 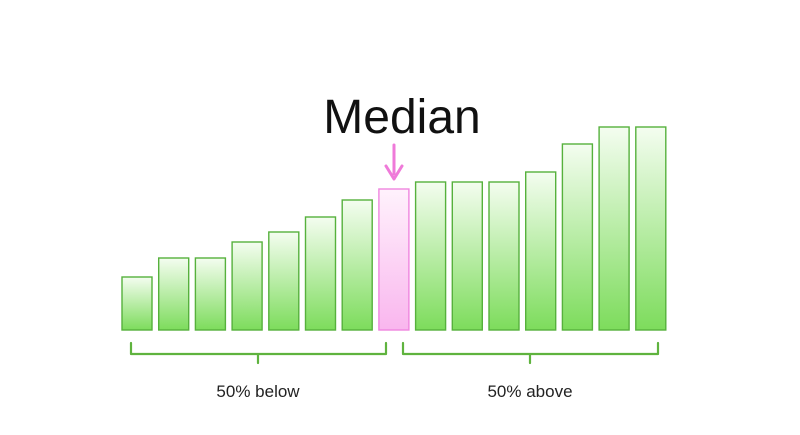 I want to click on arrow-down-icon, so click(x=394, y=162).